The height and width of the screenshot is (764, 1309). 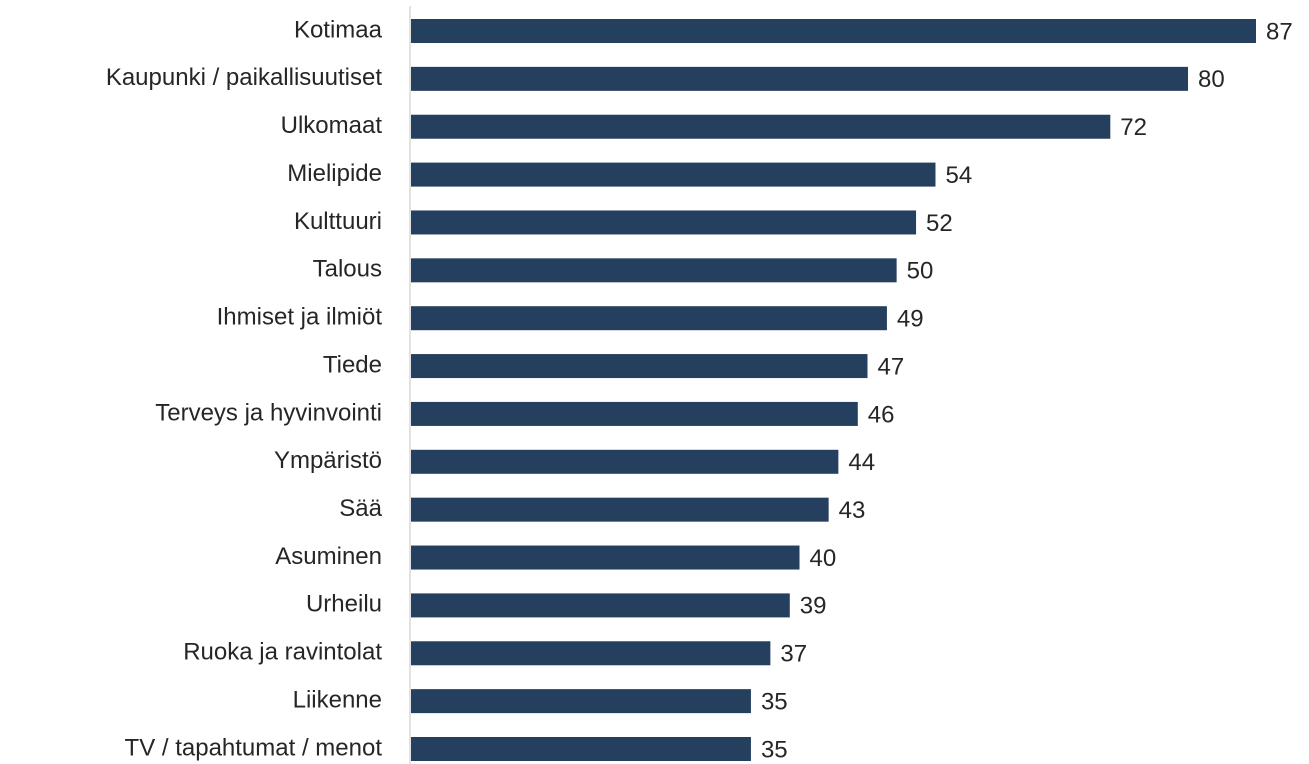 I want to click on category-label: Ulkomaat, so click(x=332, y=125).